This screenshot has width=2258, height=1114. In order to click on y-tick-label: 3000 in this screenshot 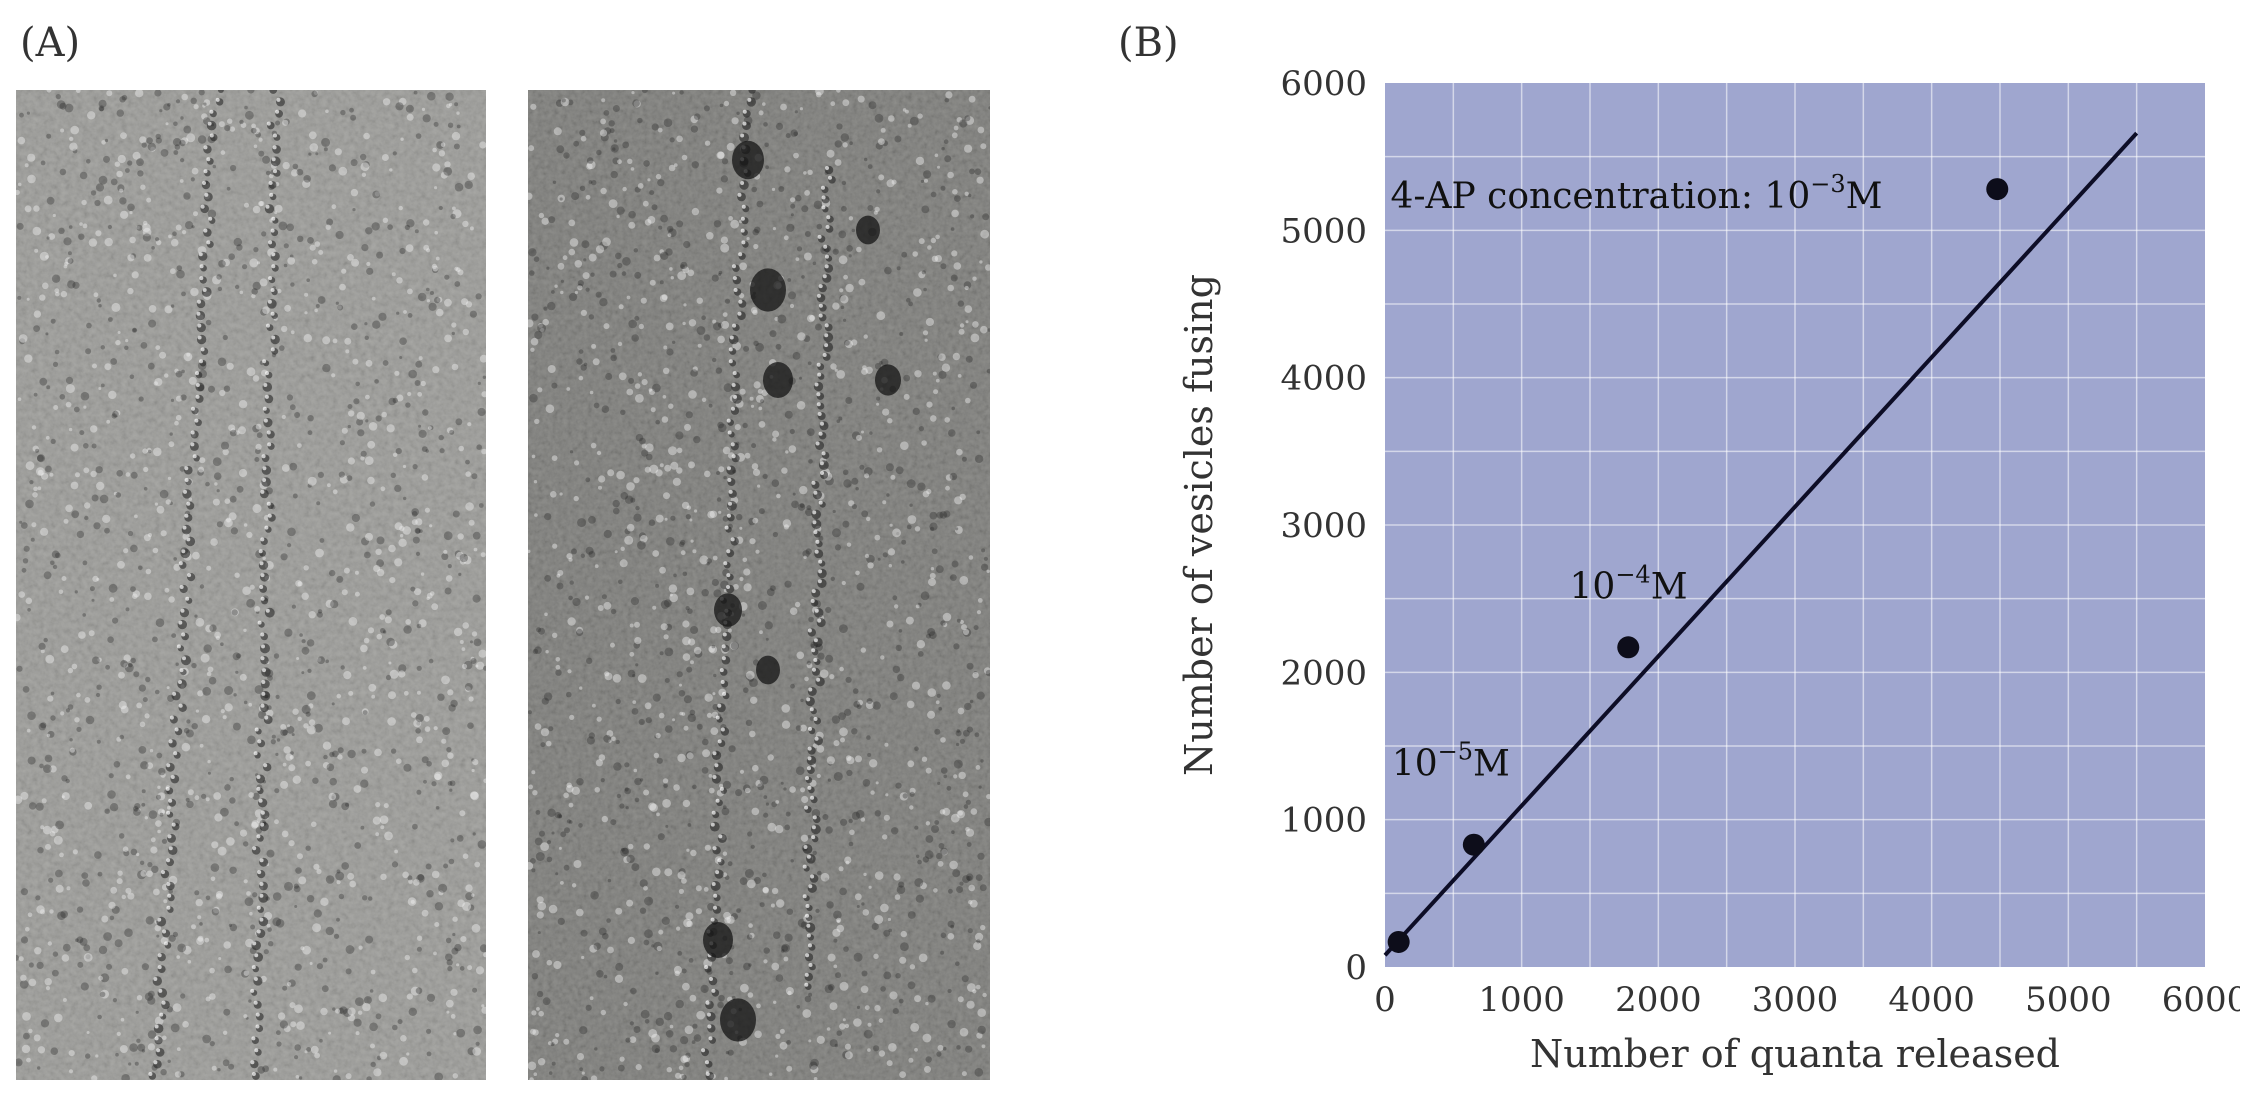, I will do `click(1323, 526)`.